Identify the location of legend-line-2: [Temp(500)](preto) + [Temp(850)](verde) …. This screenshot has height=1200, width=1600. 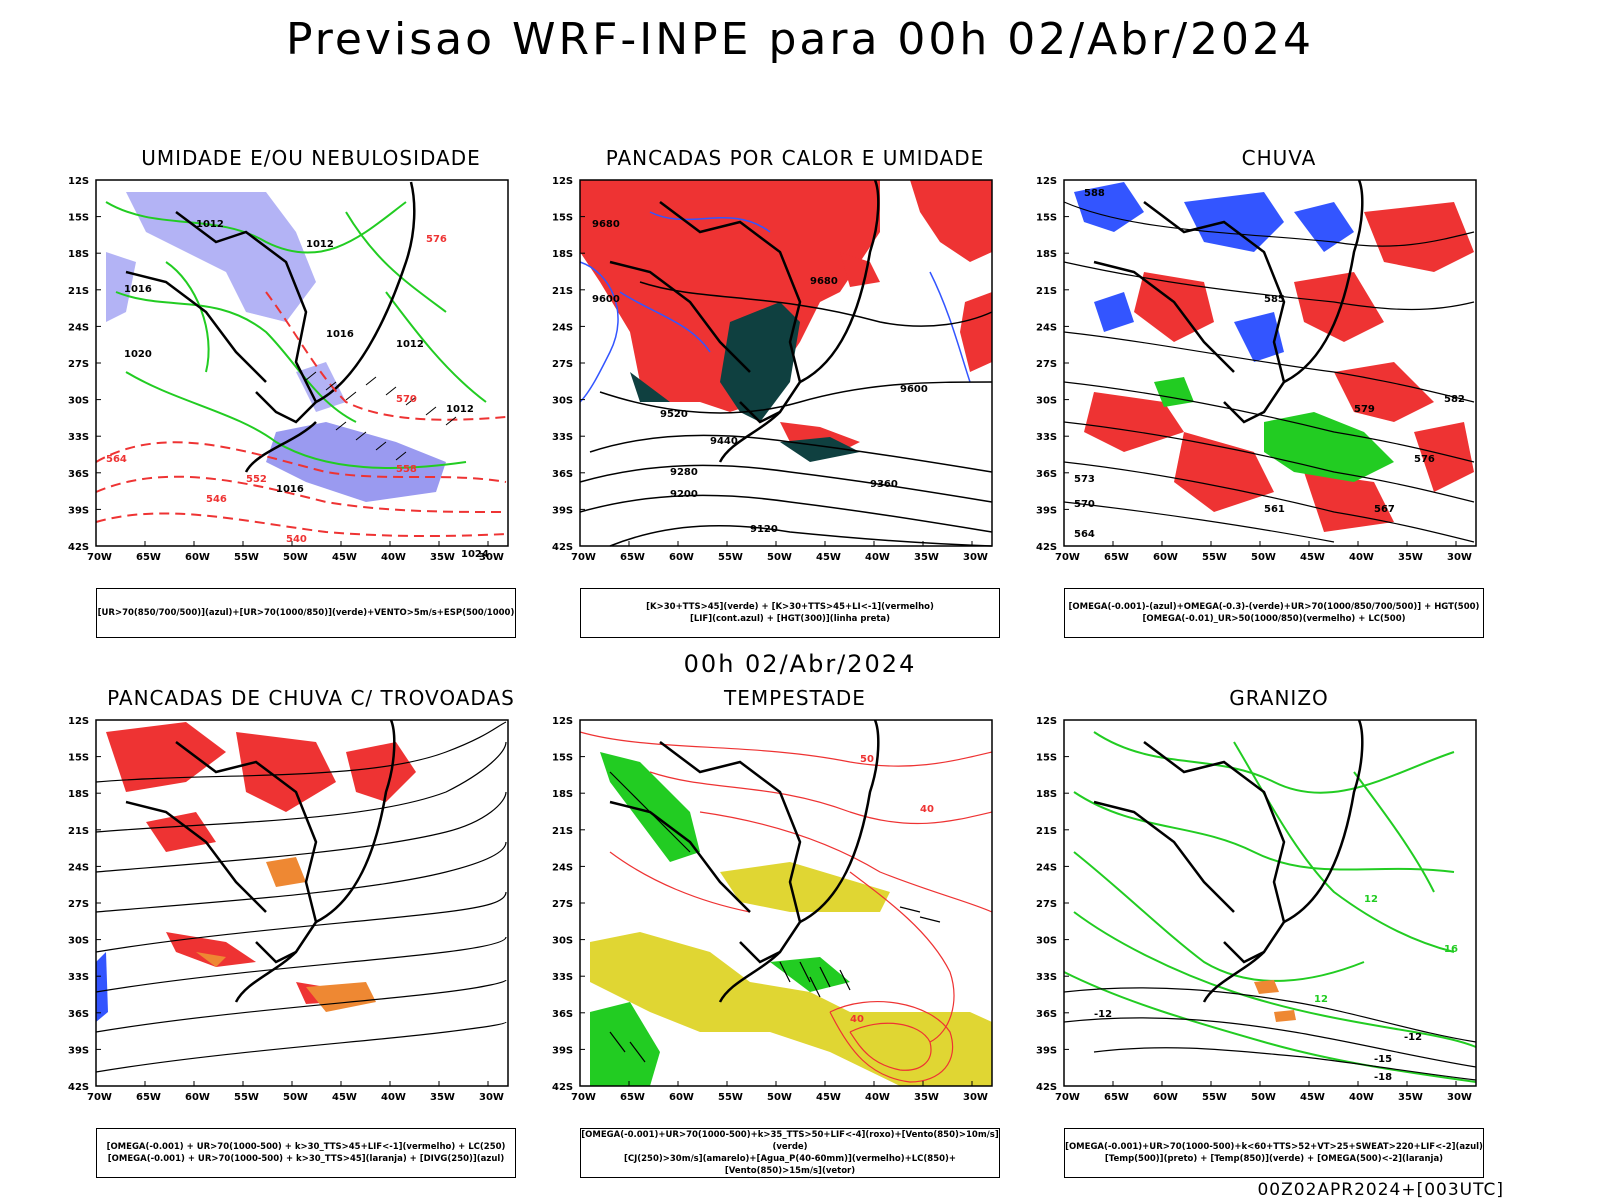
(1274, 1159).